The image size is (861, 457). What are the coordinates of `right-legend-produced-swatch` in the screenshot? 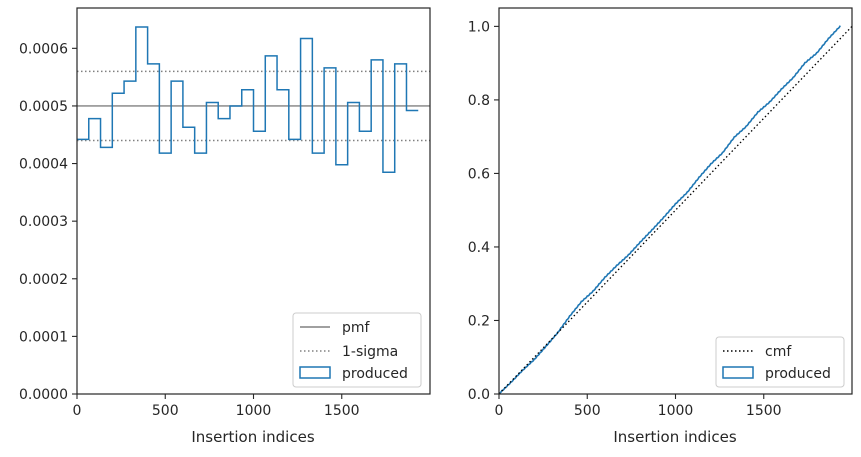 It's located at (738, 372).